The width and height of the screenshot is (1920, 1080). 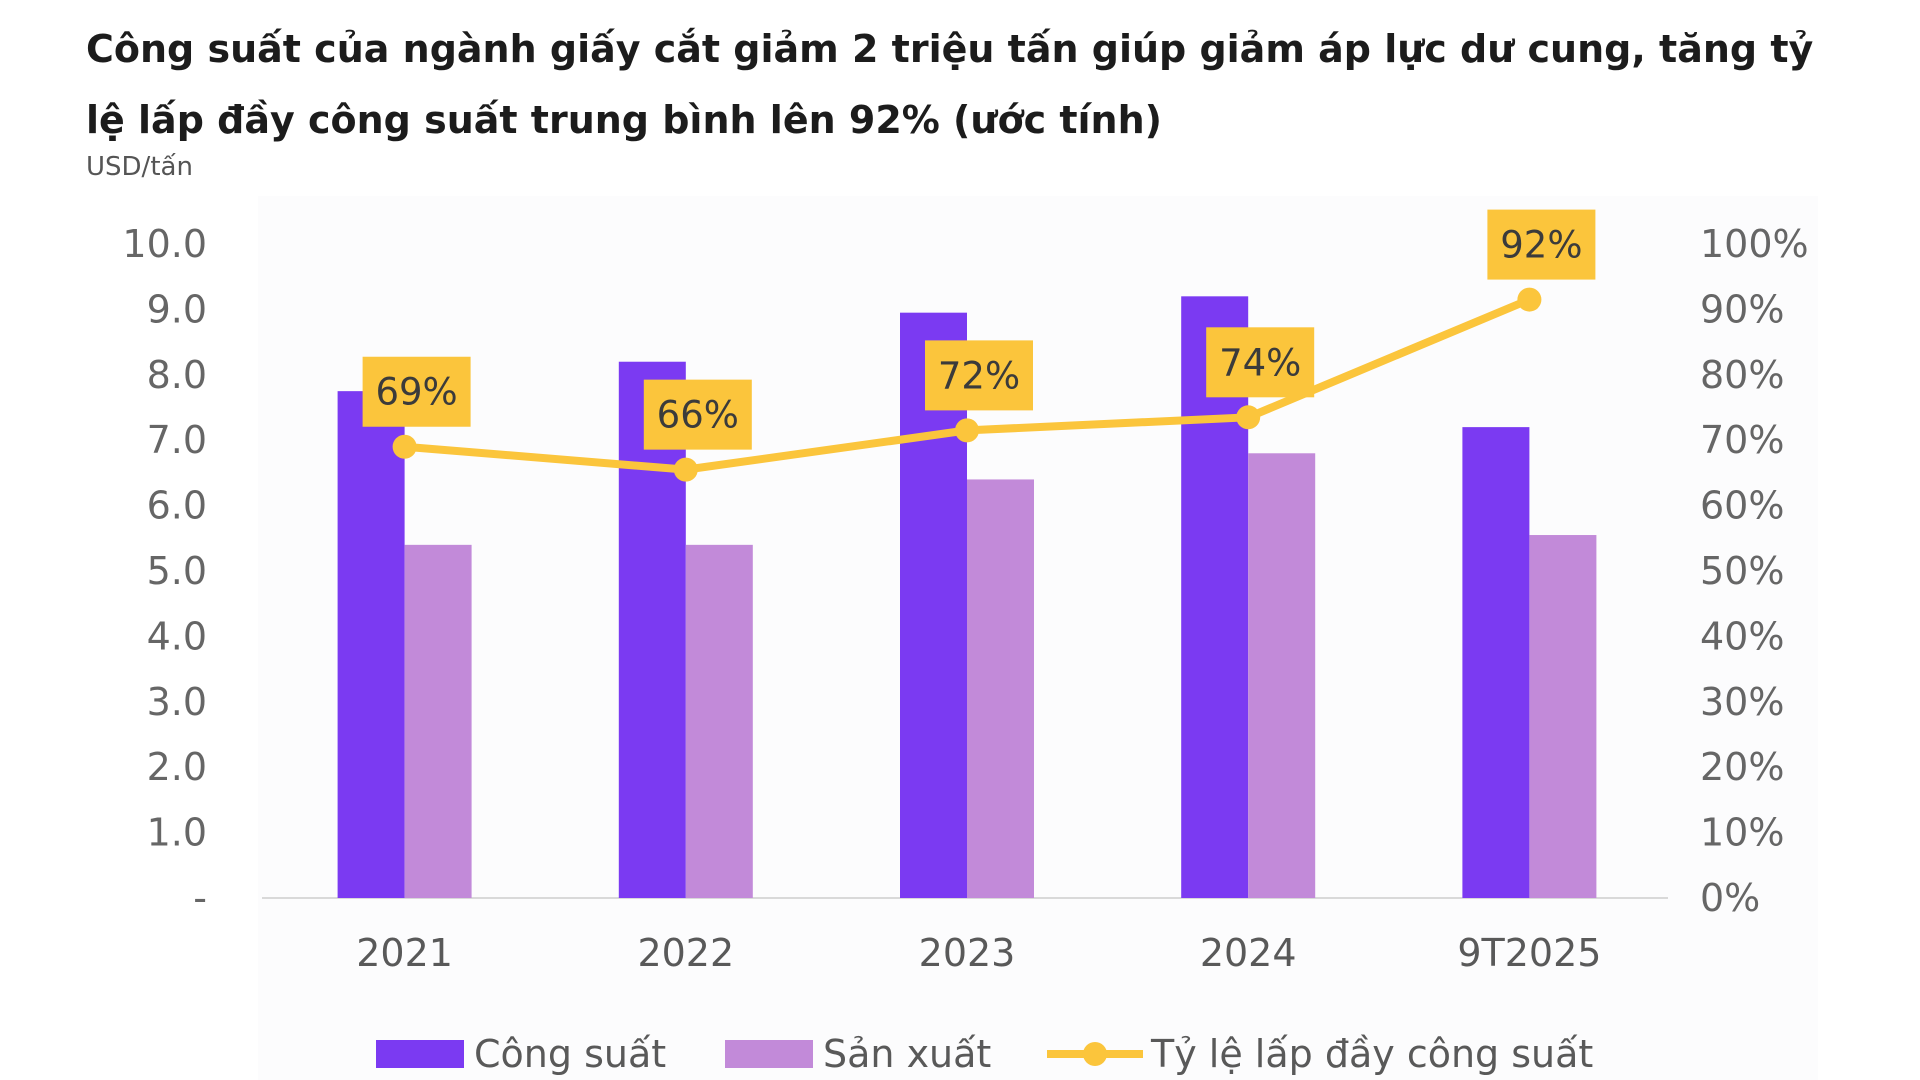 I want to click on data-label: 69%, so click(x=416, y=392).